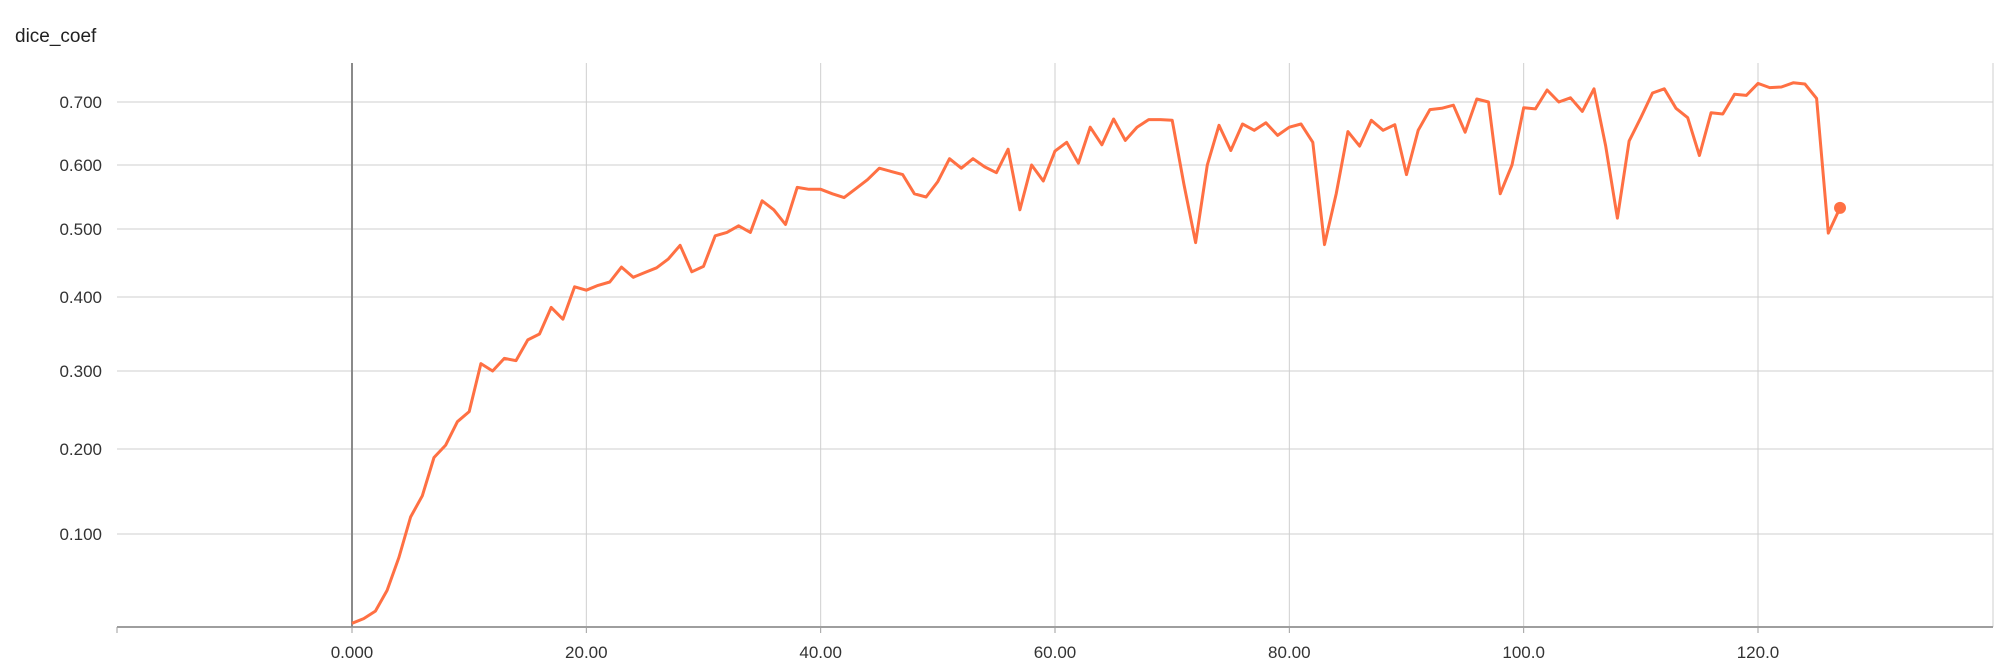 The height and width of the screenshot is (669, 2015). I want to click on chart-title: dice_coef, so click(56, 36).